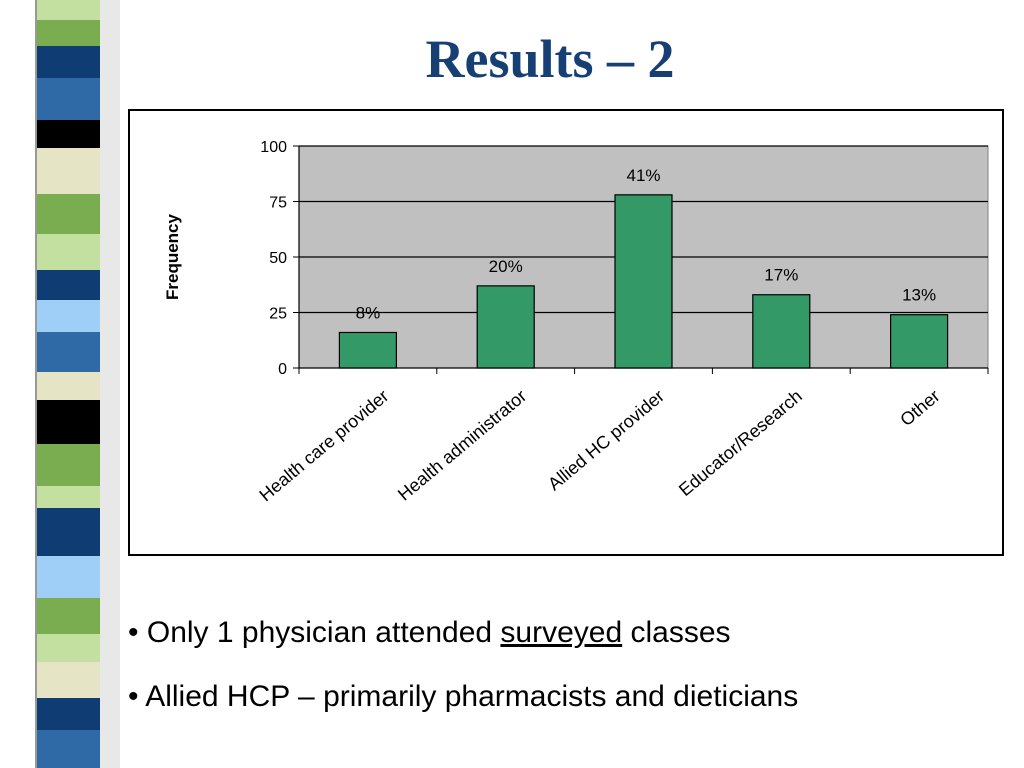  I want to click on bullet-underlined-word: surveyed, so click(561, 632).